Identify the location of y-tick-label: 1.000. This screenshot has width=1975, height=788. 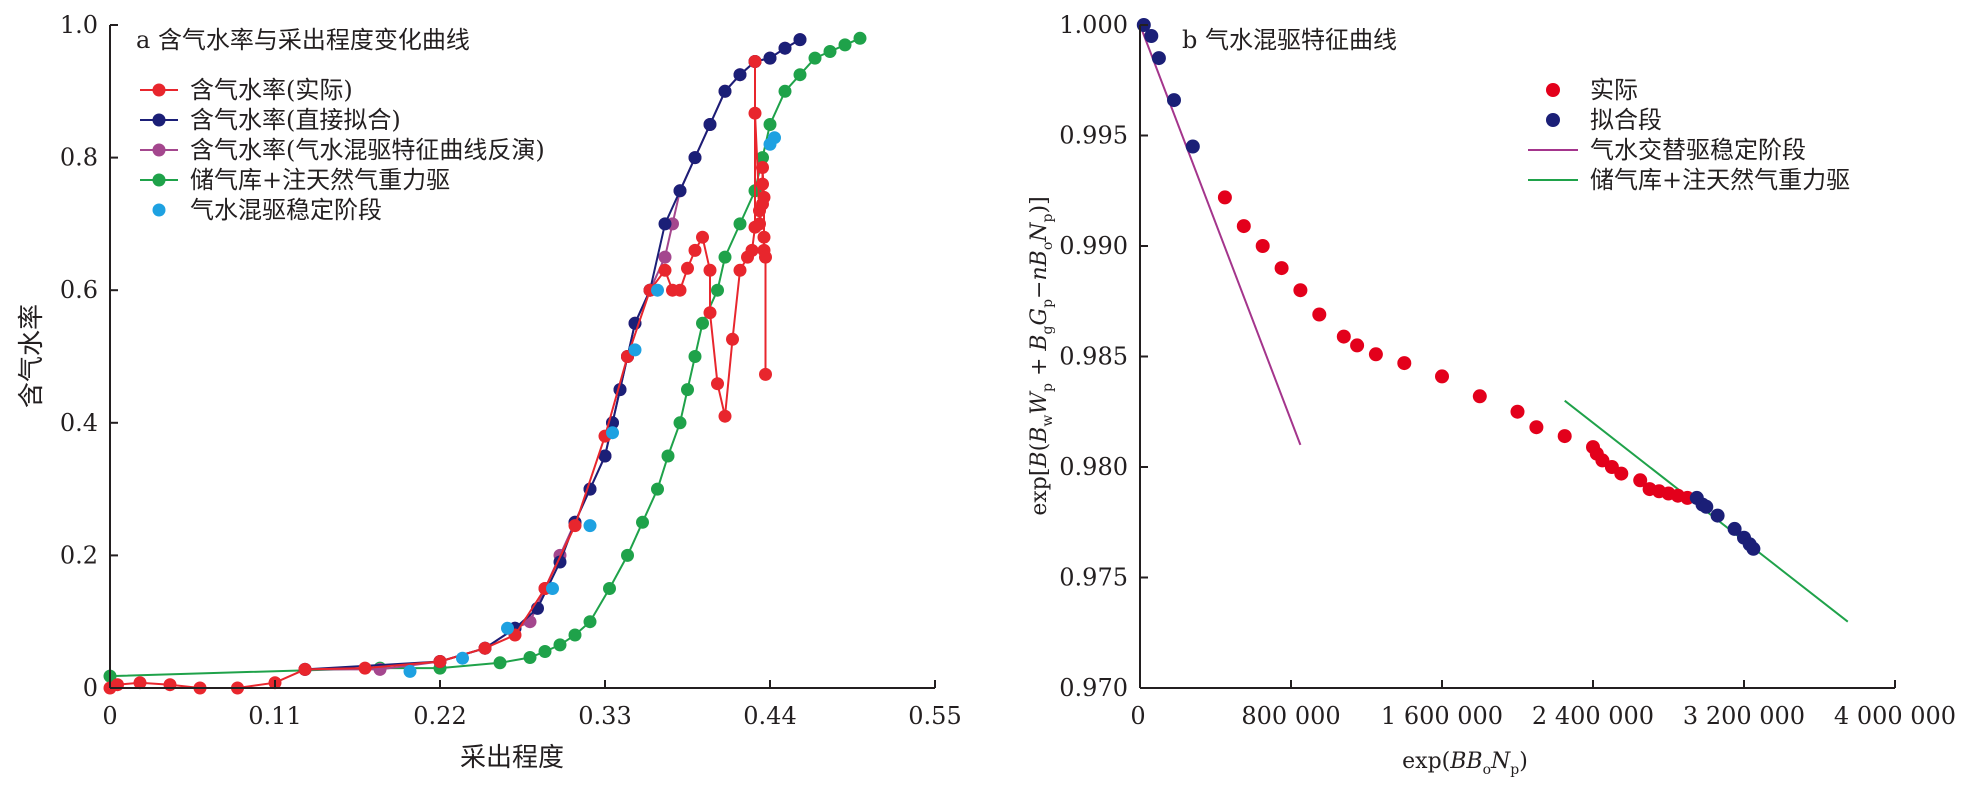
(1093, 25).